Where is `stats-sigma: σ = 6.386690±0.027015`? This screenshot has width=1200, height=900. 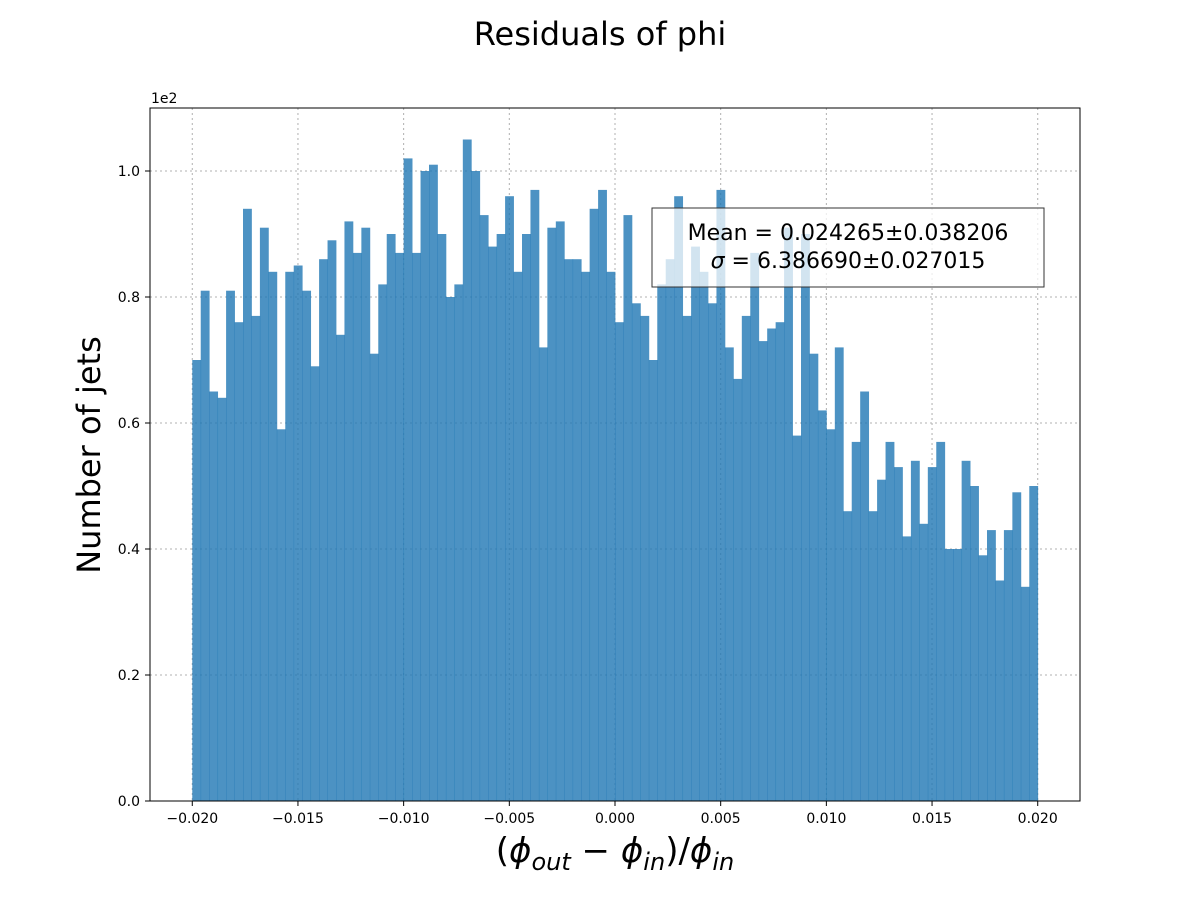 stats-sigma: σ = 6.386690±0.027015 is located at coordinates (848, 261).